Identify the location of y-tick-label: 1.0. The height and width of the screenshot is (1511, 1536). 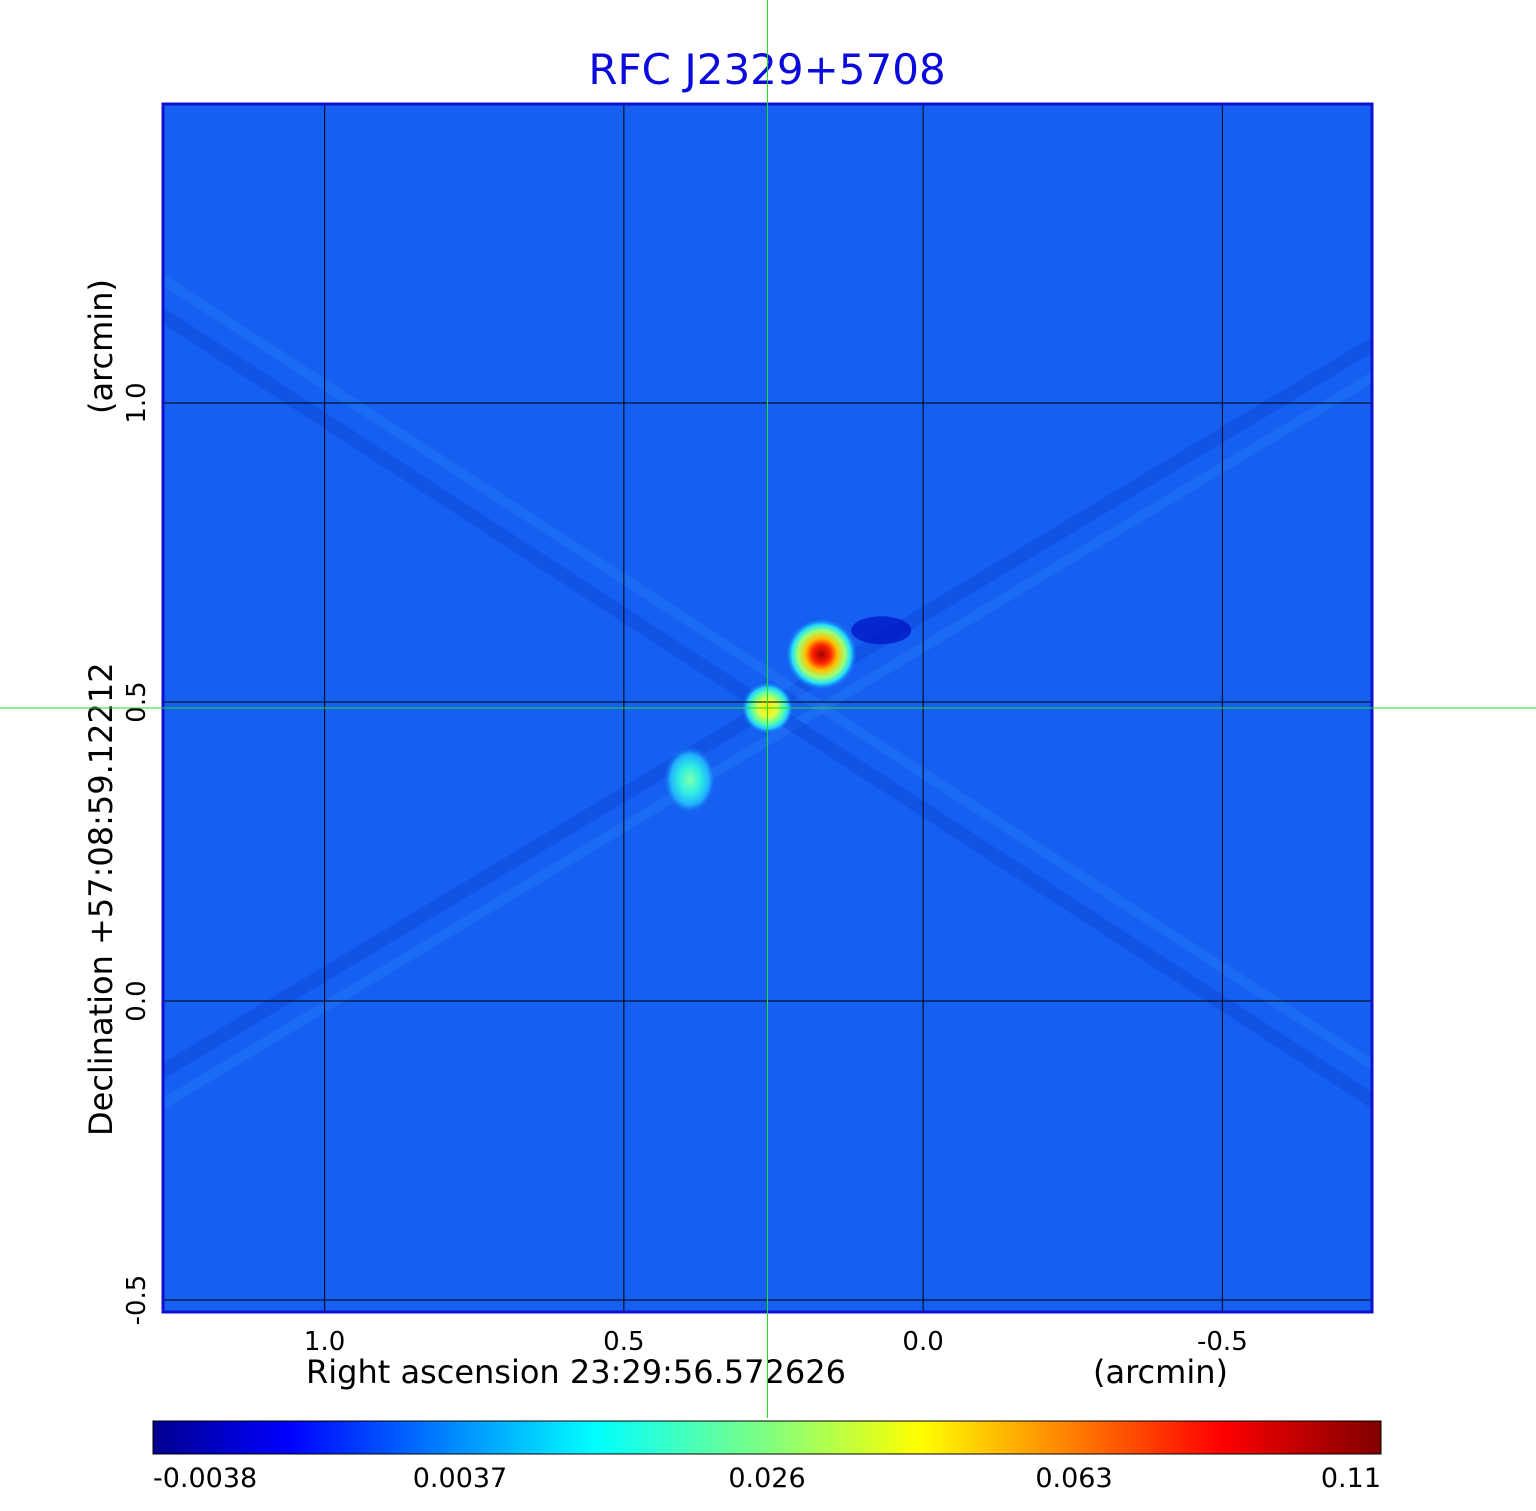
(137, 402).